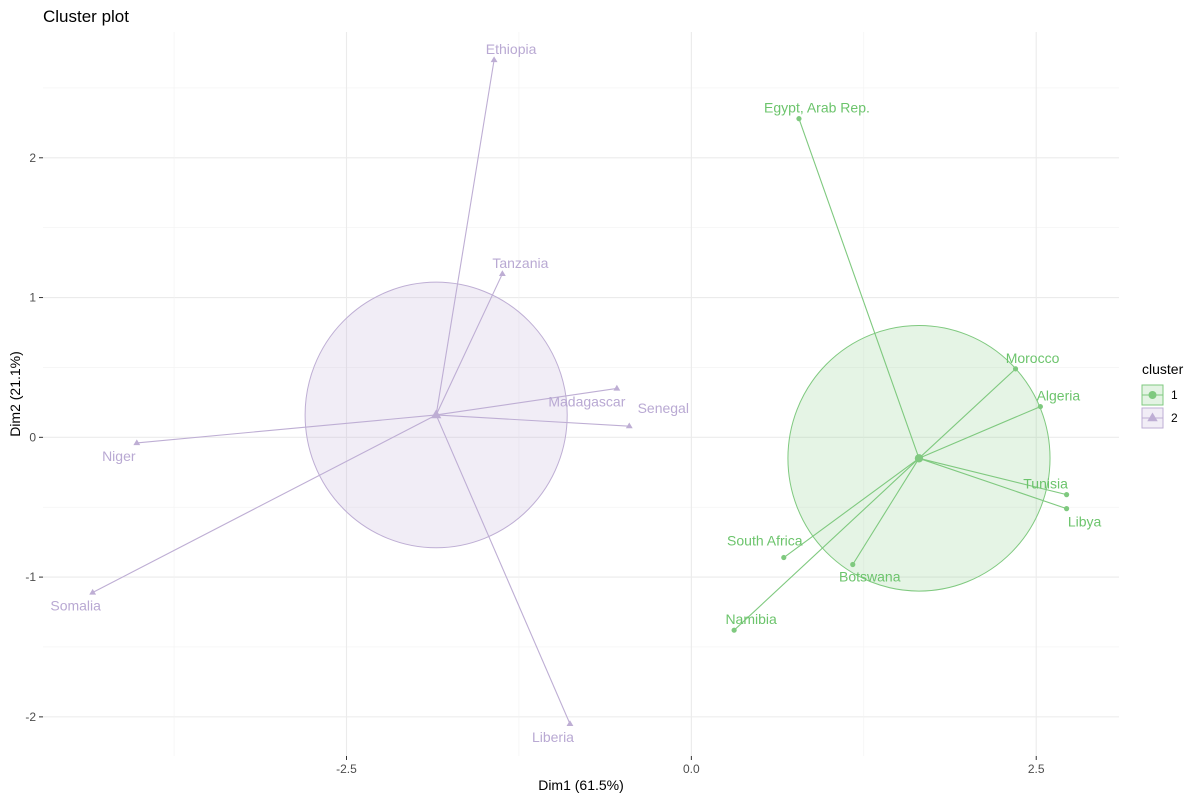 This screenshot has height=805, width=1200. I want to click on x-tick-label: 2.5, so click(1036, 769).